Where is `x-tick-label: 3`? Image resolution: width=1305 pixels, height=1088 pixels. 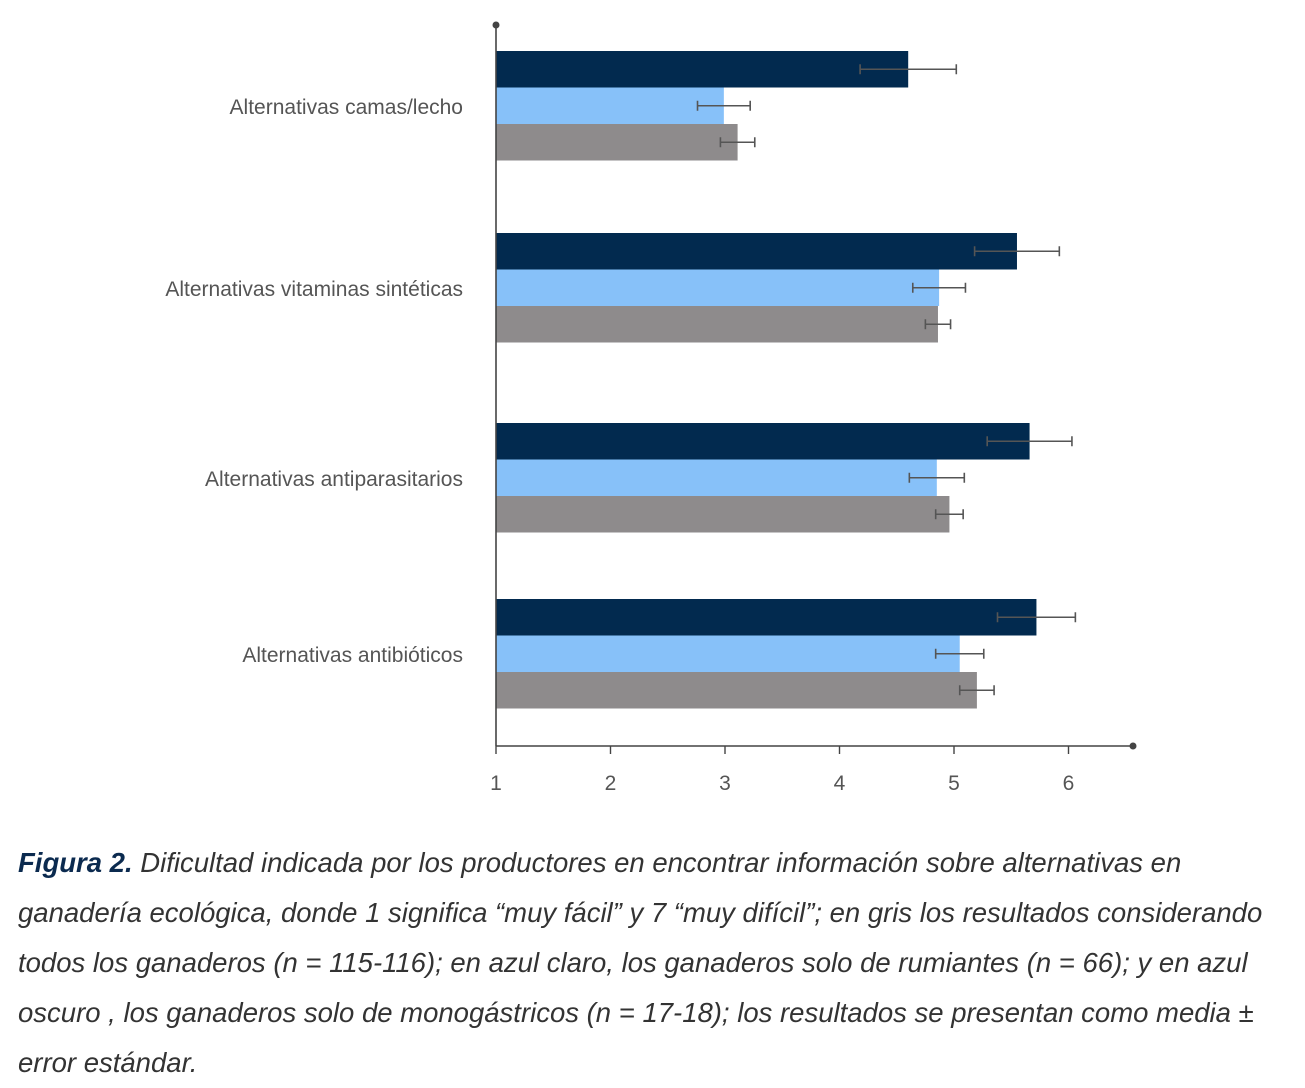
x-tick-label: 3 is located at coordinates (725, 783).